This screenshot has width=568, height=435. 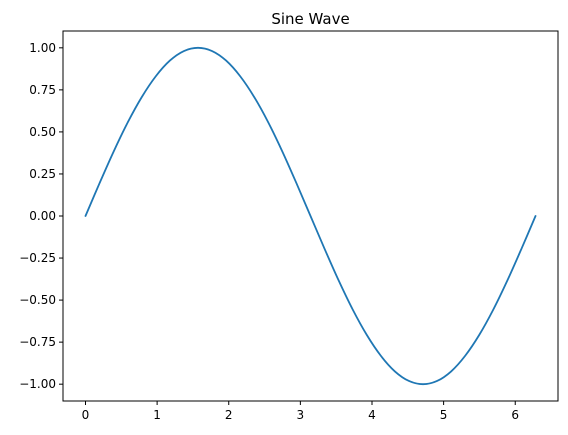 I want to click on y-tick-label: −0.50, so click(x=37, y=300).